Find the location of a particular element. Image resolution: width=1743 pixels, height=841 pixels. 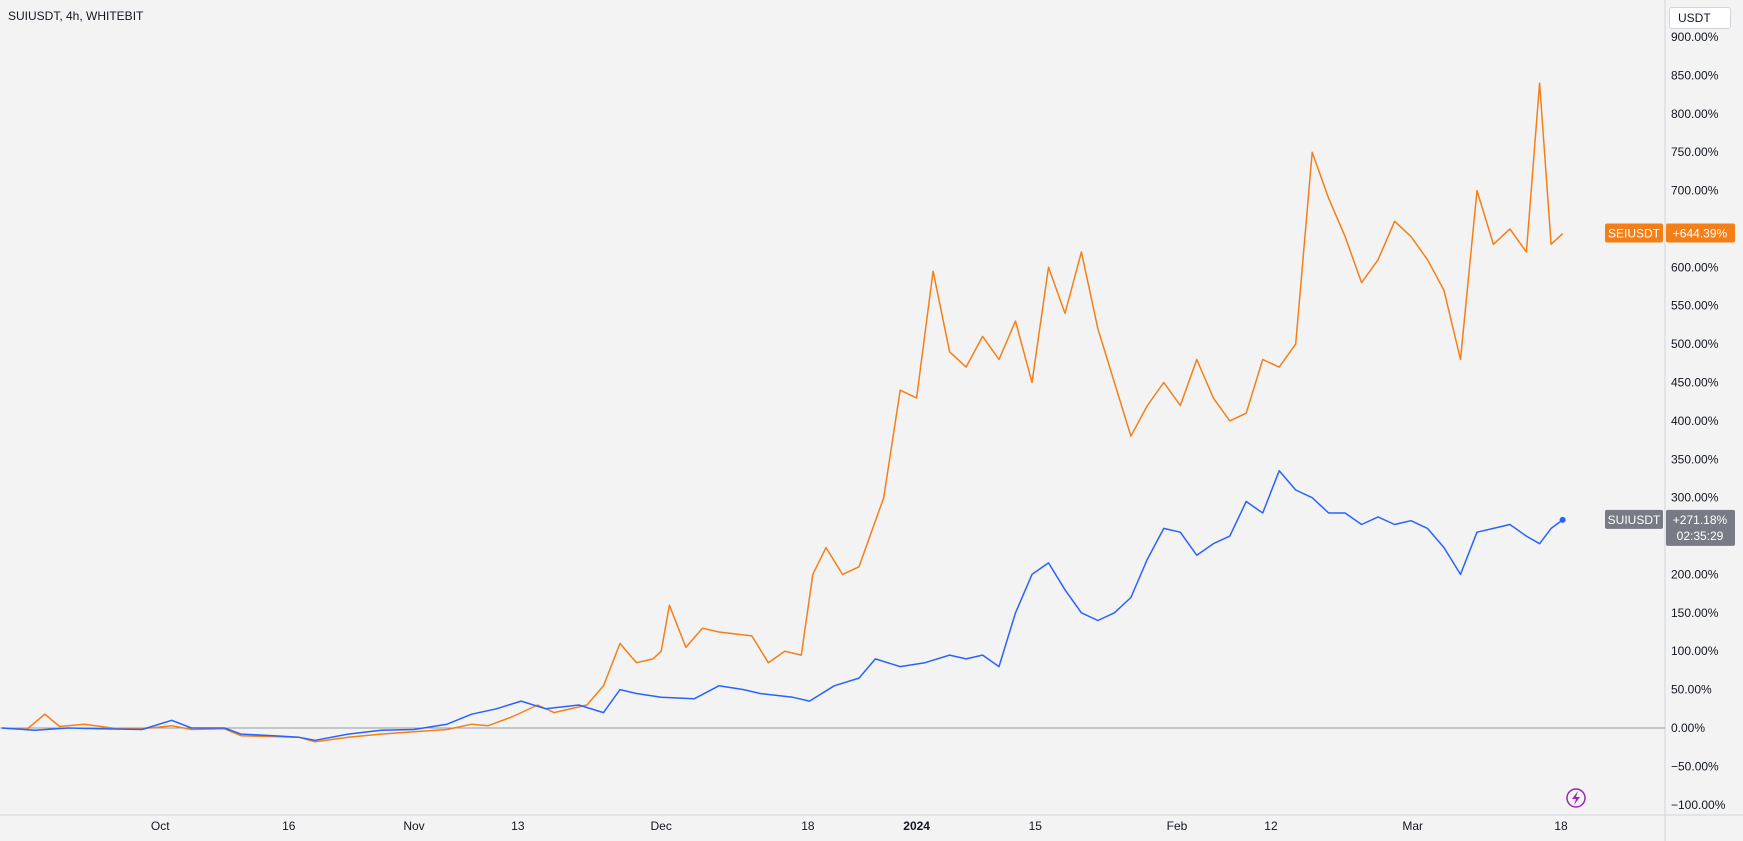

x-tick-label: Mar is located at coordinates (1412, 826).